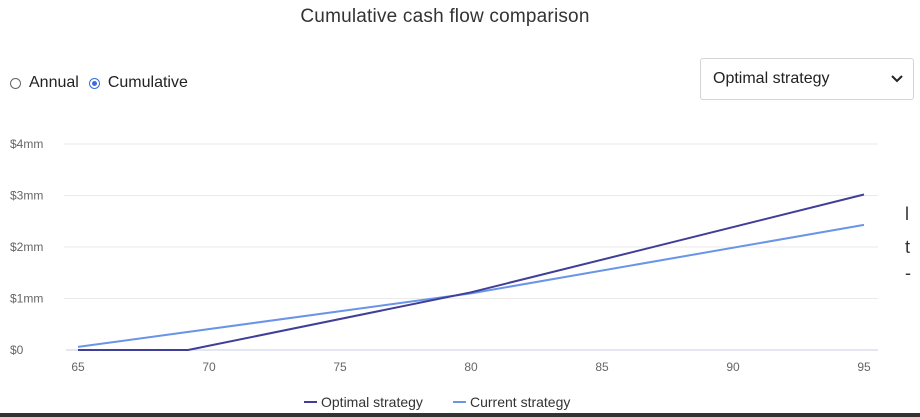 This screenshot has width=920, height=417. What do you see at coordinates (908, 273) in the screenshot?
I see `side-text-fragment-3: -` at bounding box center [908, 273].